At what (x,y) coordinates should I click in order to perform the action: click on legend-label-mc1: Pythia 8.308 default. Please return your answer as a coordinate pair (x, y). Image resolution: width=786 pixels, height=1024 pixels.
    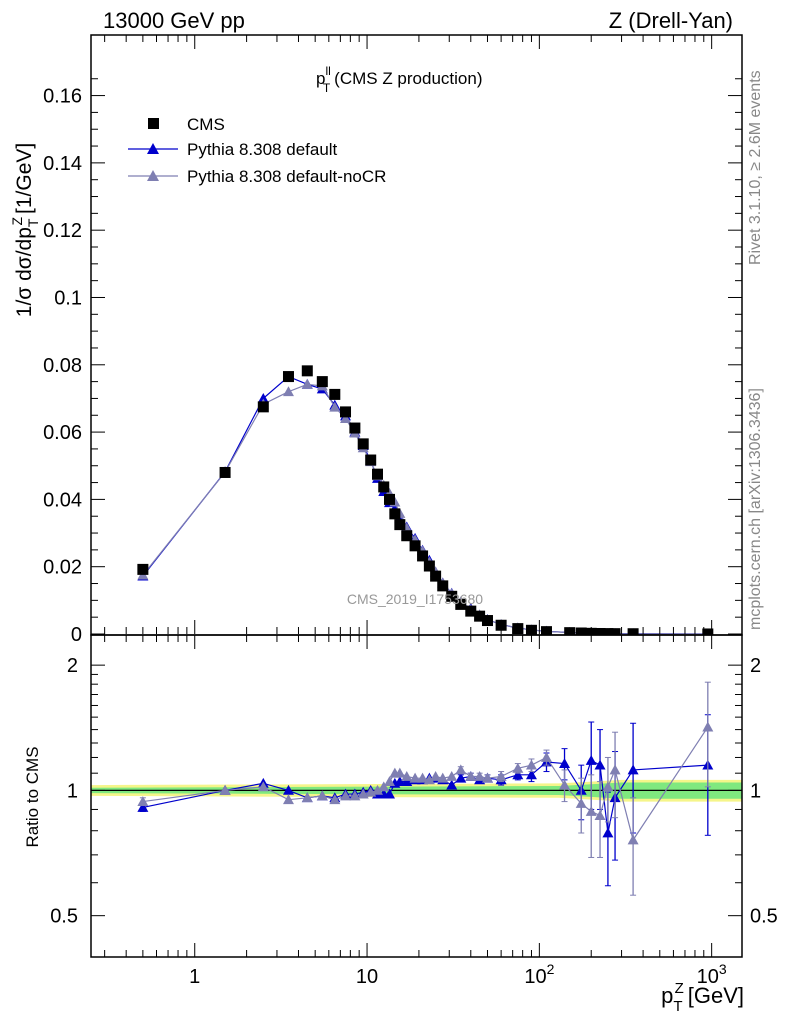
    Looking at the image, I should click on (262, 149).